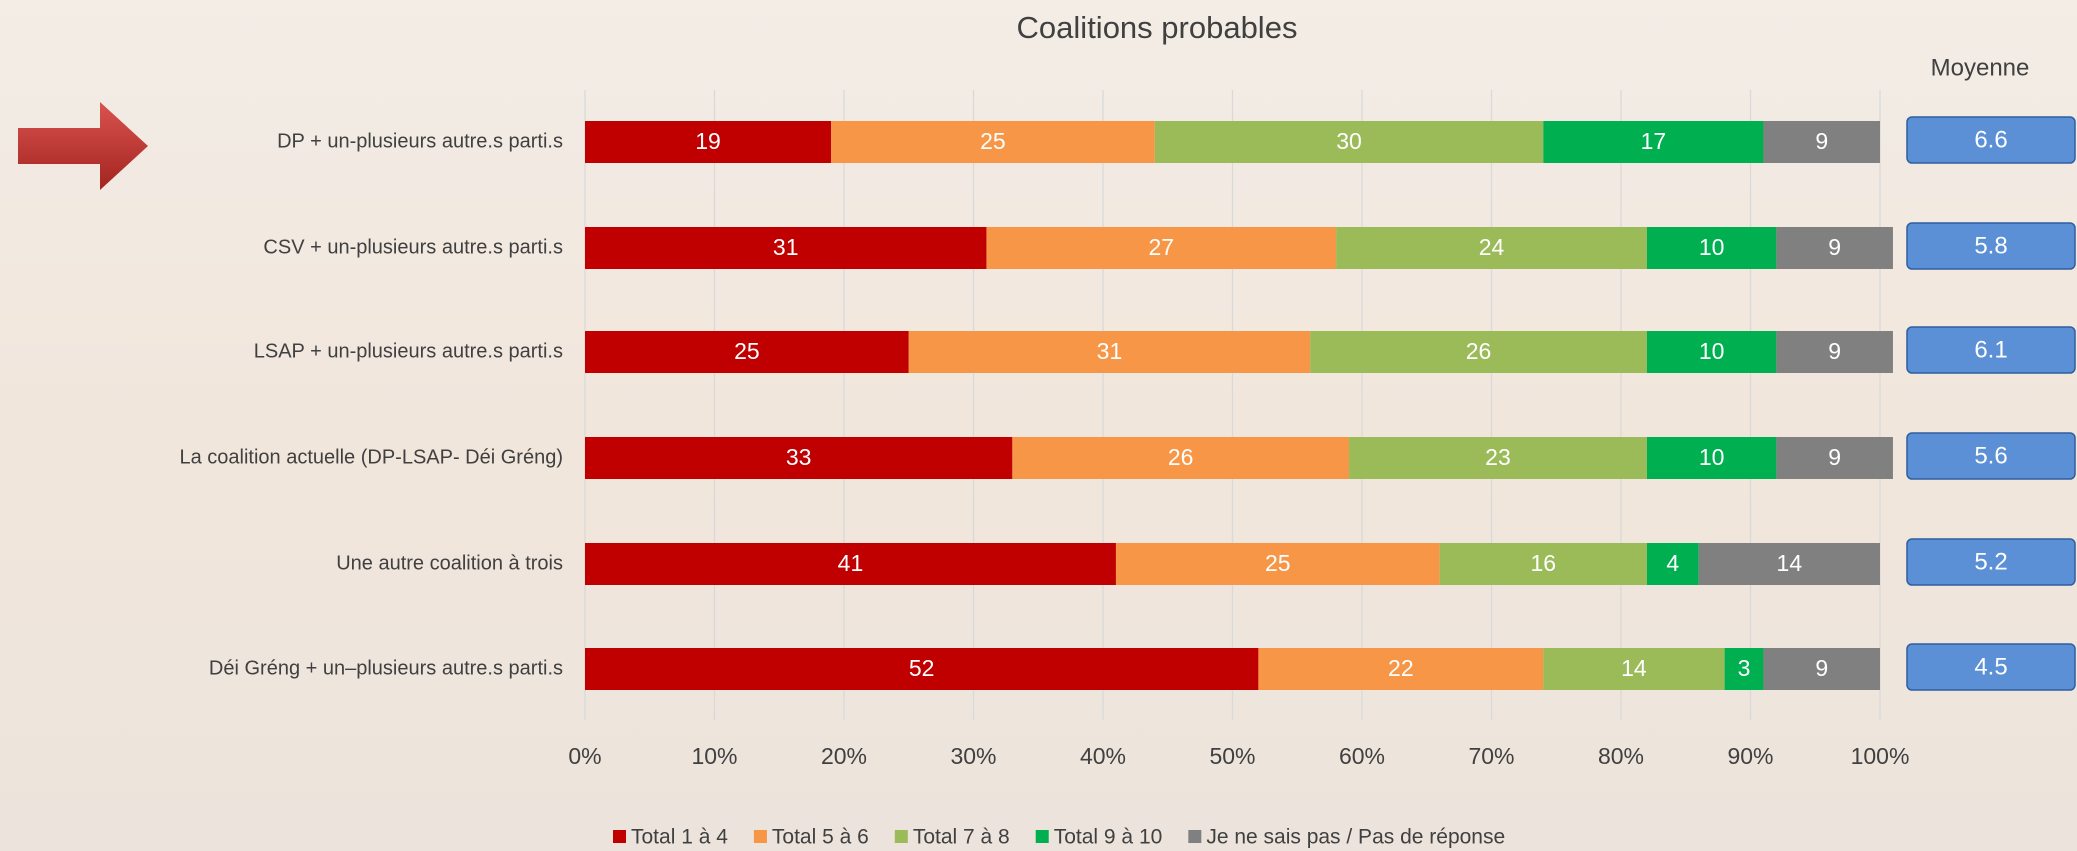 The width and height of the screenshot is (2077, 851). I want to click on average-value: 5.6, so click(1990, 455).